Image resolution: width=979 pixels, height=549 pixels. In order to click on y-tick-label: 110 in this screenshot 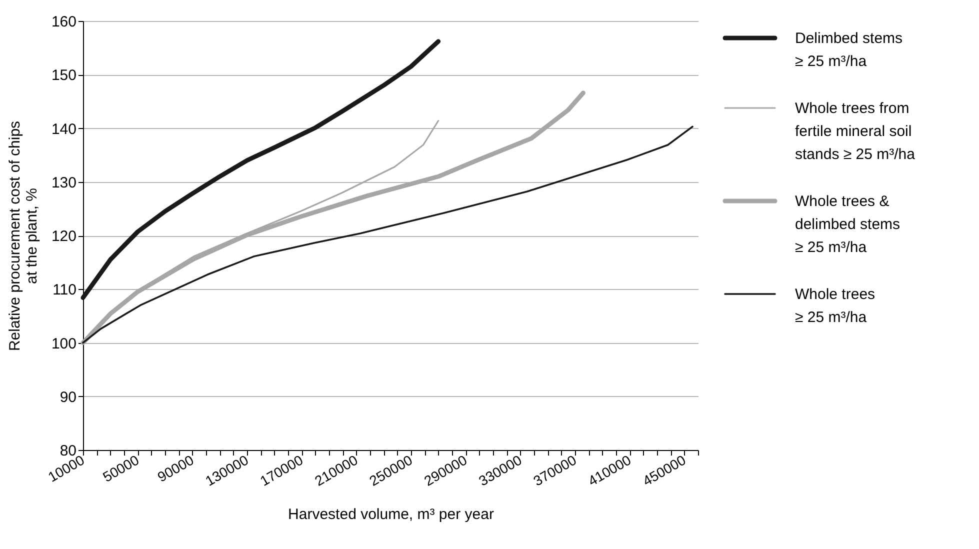, I will do `click(64, 290)`.